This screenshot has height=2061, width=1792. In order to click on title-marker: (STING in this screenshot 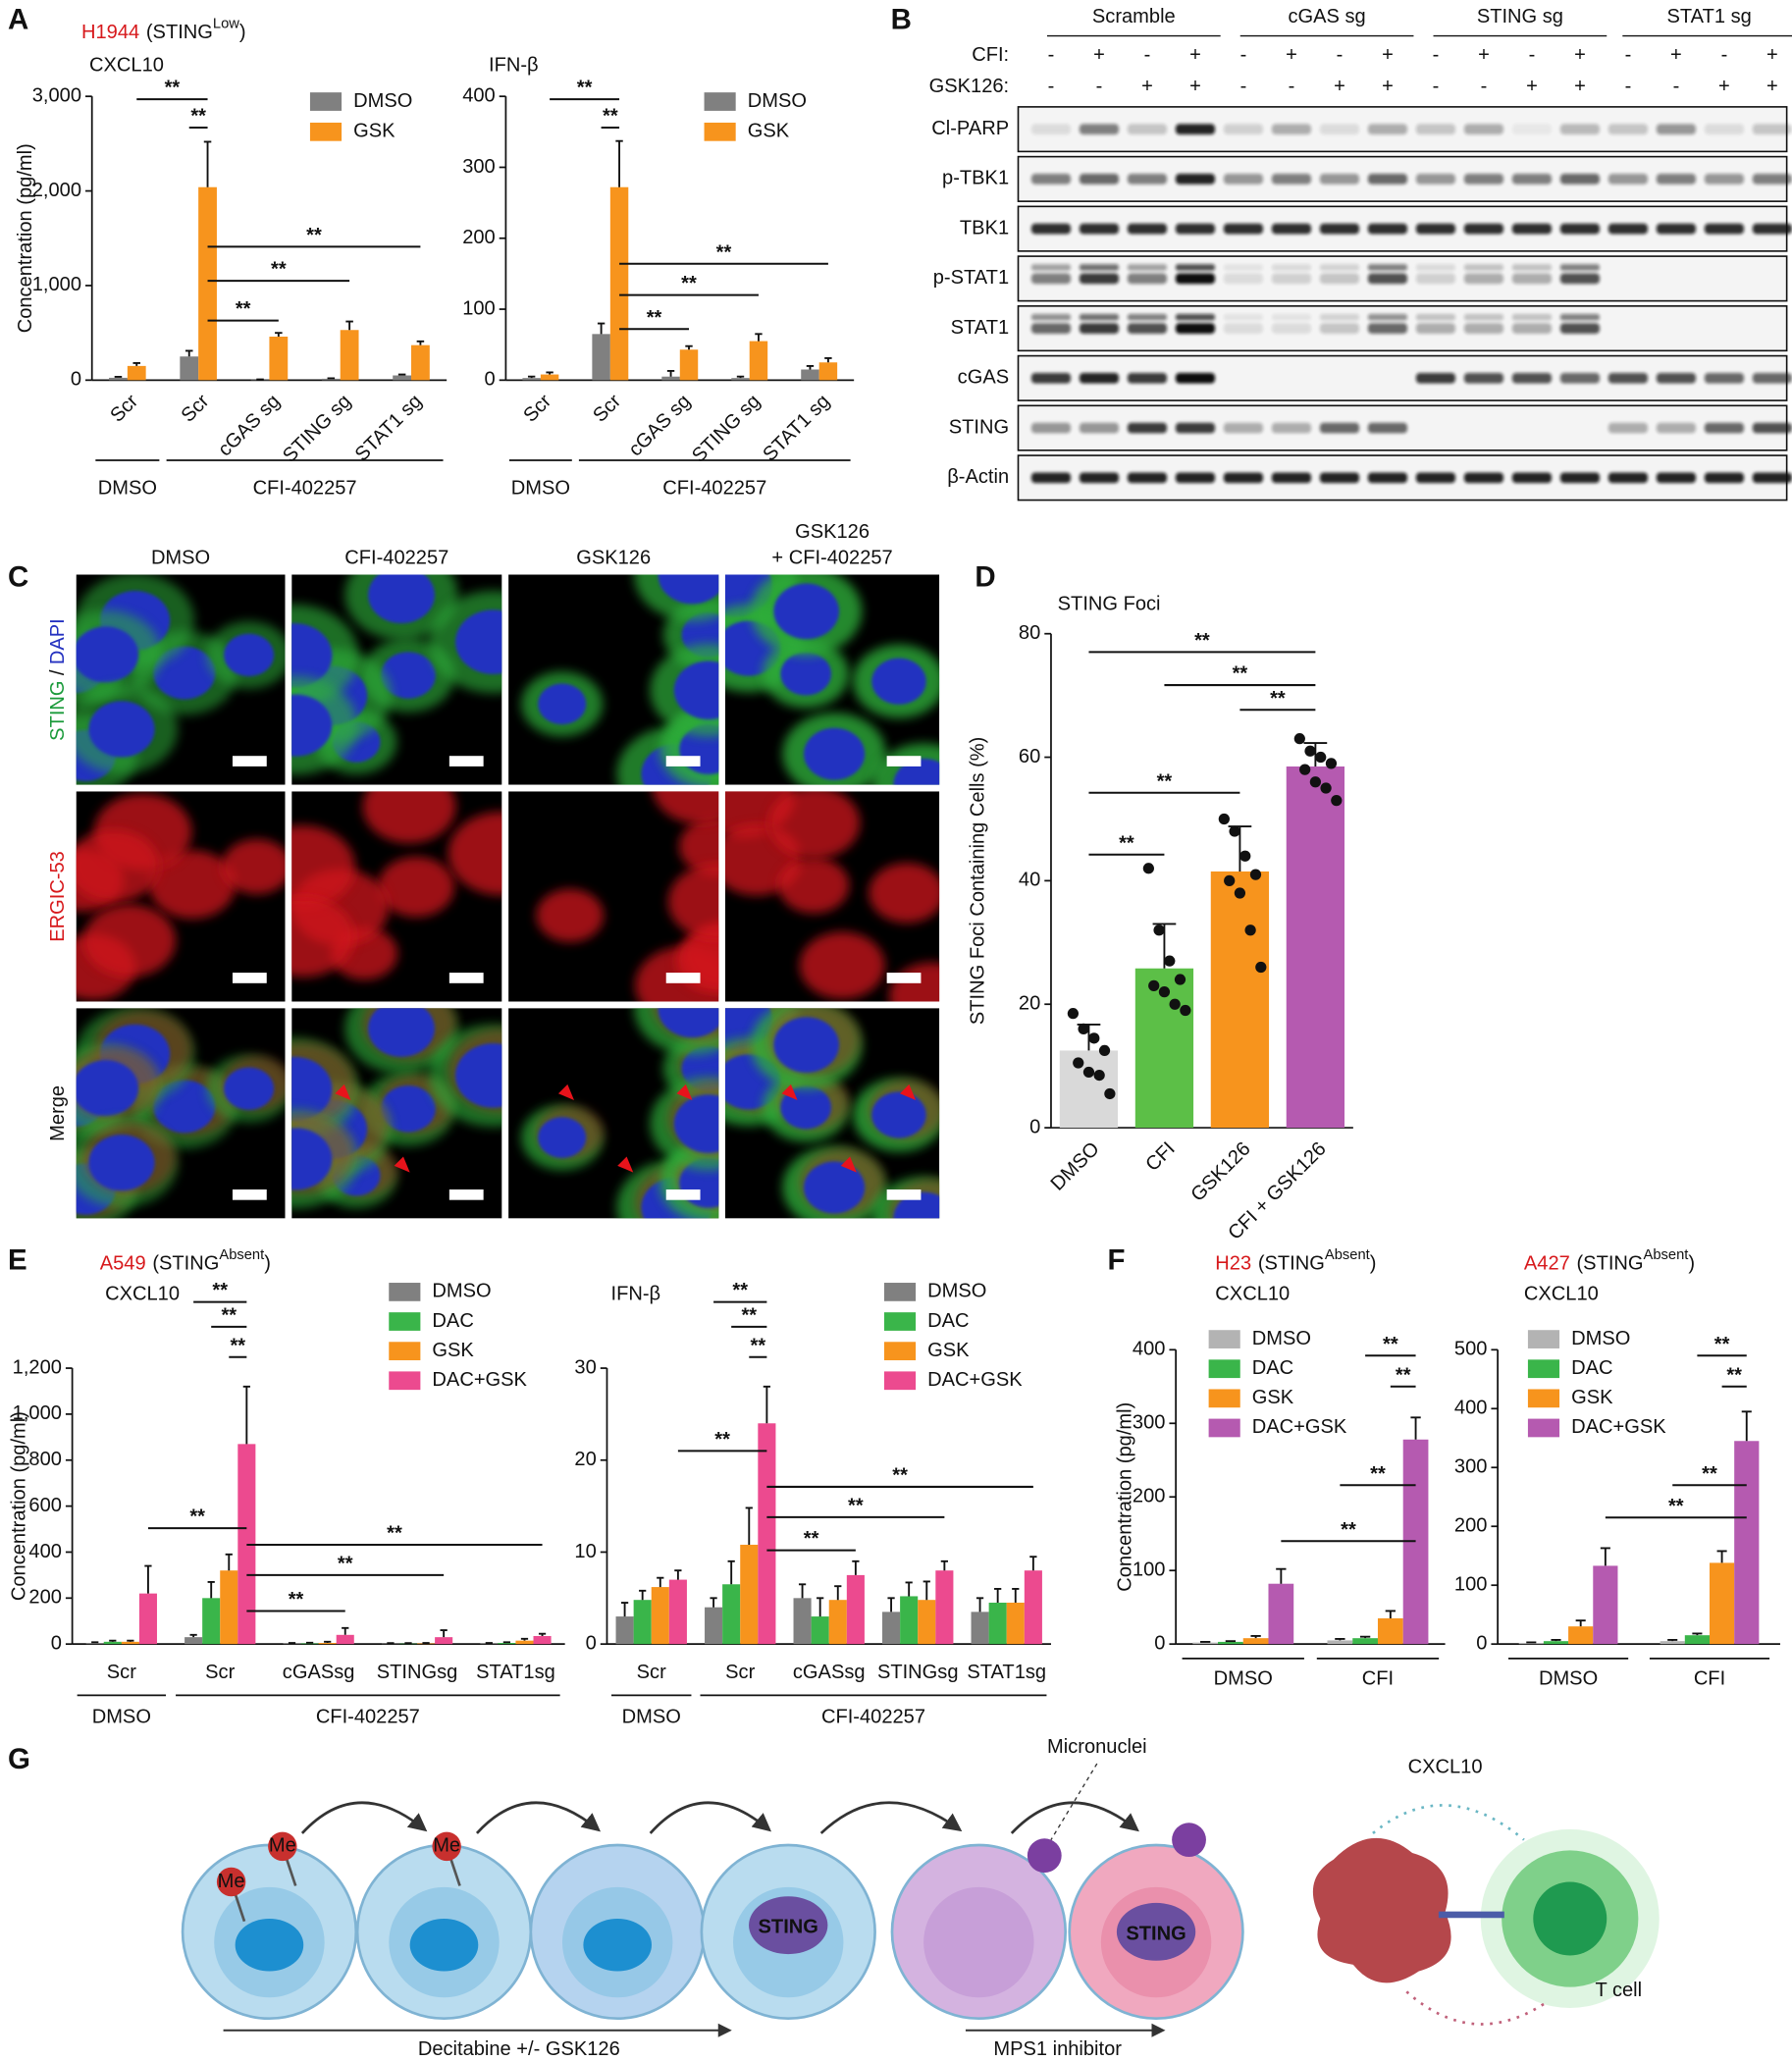, I will do `click(1610, 1264)`.